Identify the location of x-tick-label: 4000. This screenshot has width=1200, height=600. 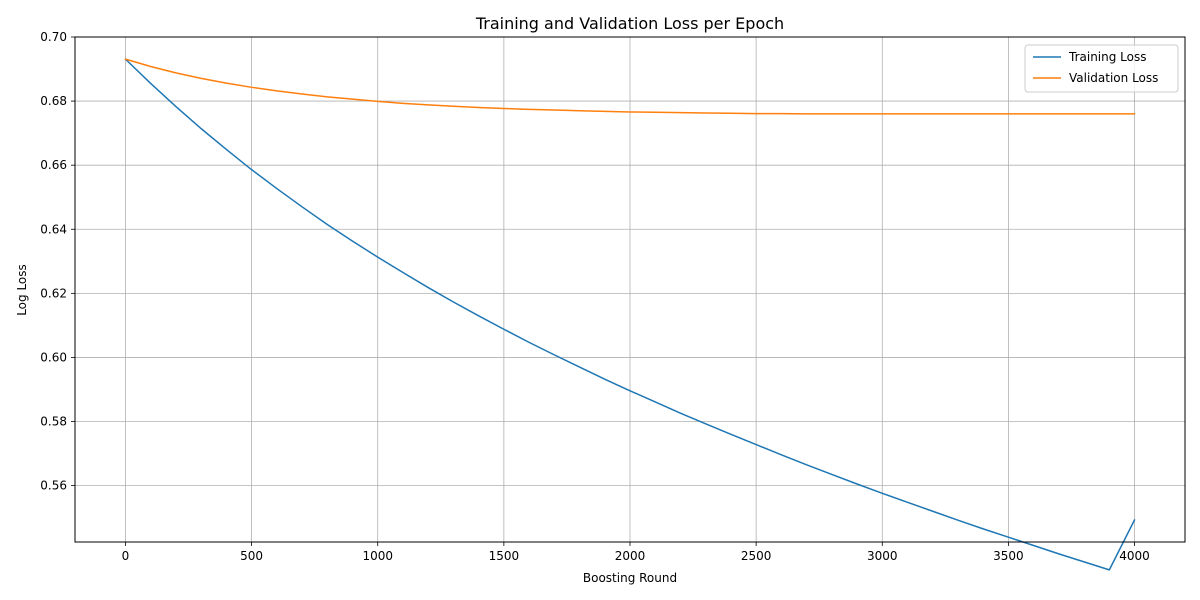
(1134, 556).